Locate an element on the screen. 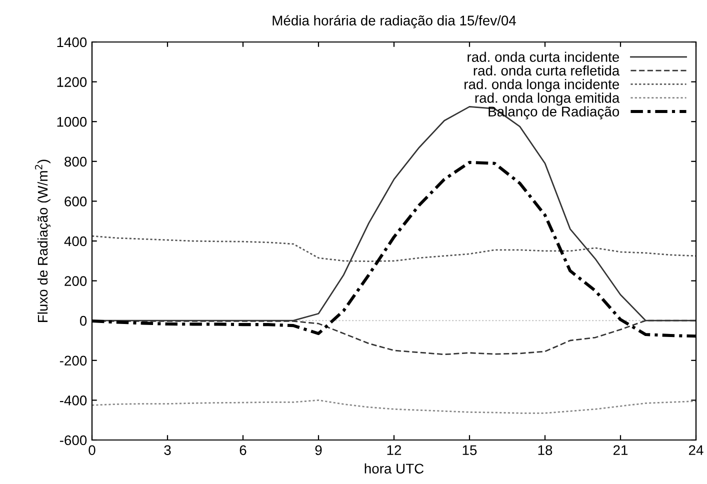  y-tick-label: 600 is located at coordinates (75, 201).